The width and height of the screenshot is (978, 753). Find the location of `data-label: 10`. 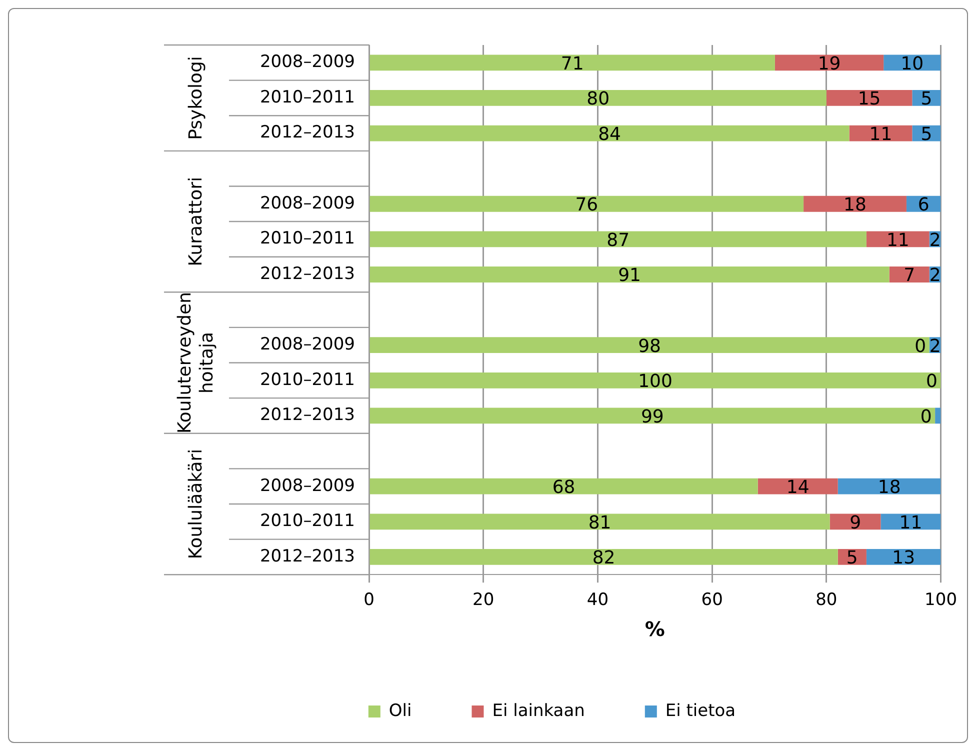

data-label: 10 is located at coordinates (912, 63).